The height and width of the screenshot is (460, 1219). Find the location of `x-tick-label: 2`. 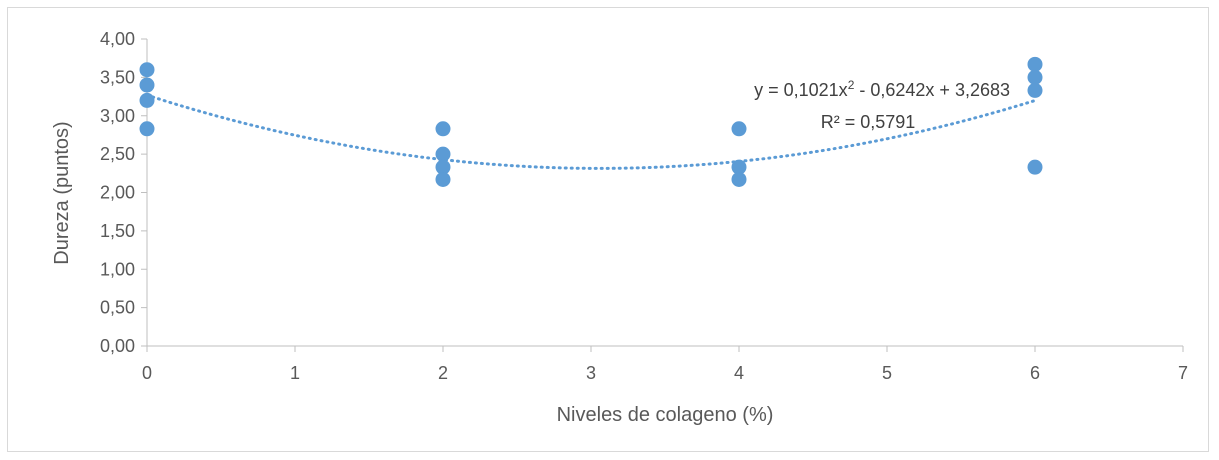

x-tick-label: 2 is located at coordinates (443, 373).